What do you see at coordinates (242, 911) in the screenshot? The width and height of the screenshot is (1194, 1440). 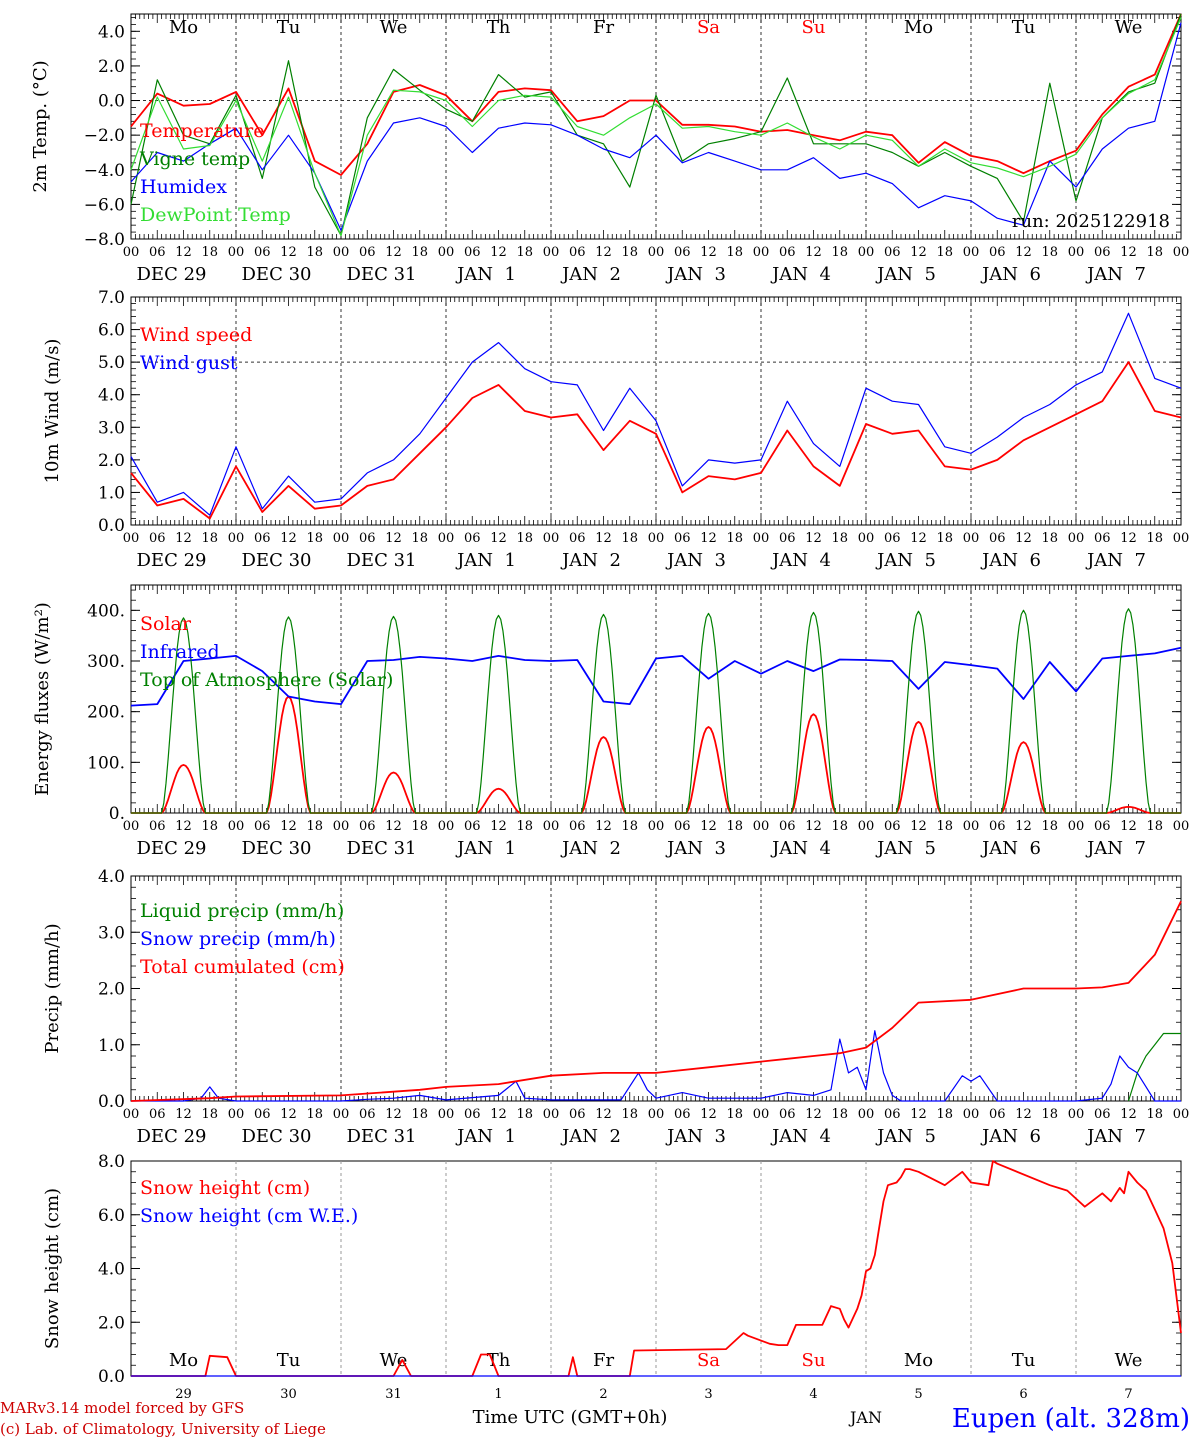 I see `legend-entry: Liquid precip (mm/h)` at bounding box center [242, 911].